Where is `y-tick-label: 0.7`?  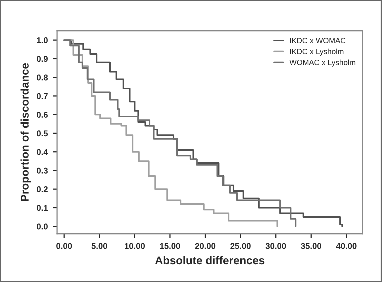
y-tick-label: 0.7 is located at coordinates (42, 96).